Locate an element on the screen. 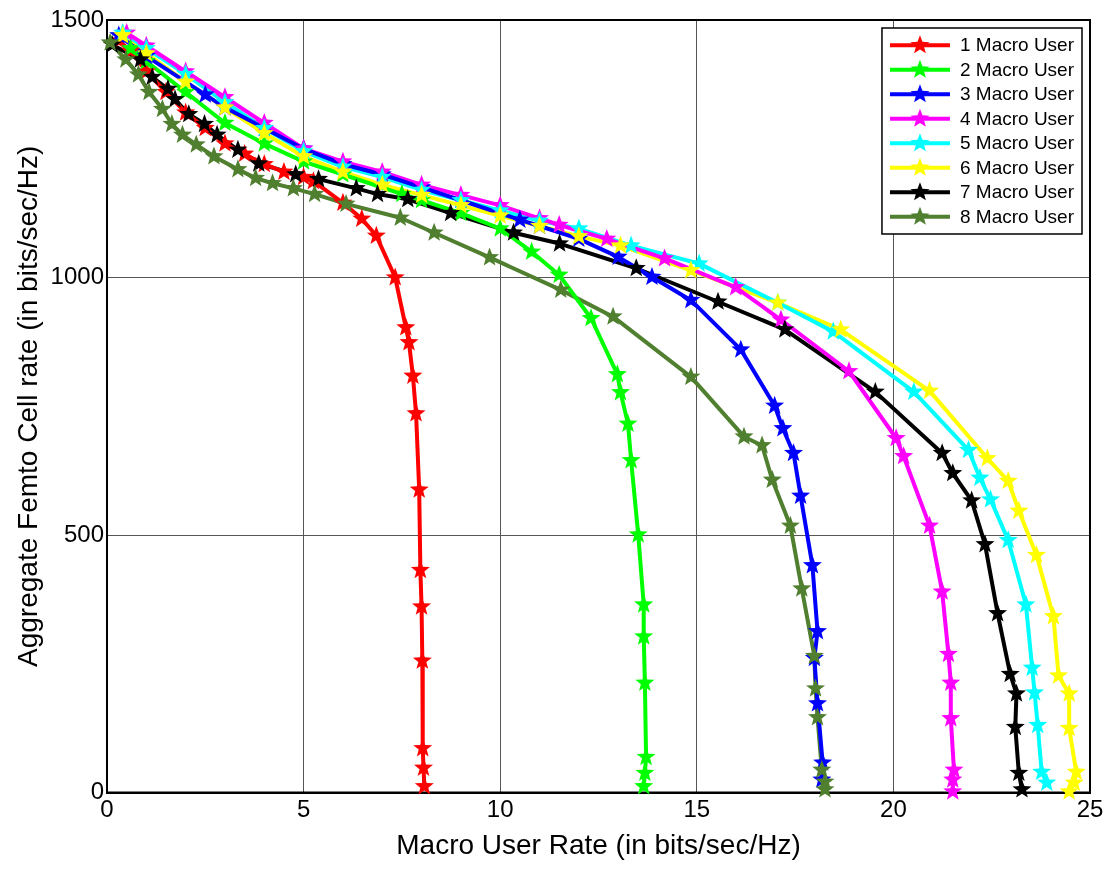 The width and height of the screenshot is (1115, 870). x-tick-label: 25 is located at coordinates (1090, 808).